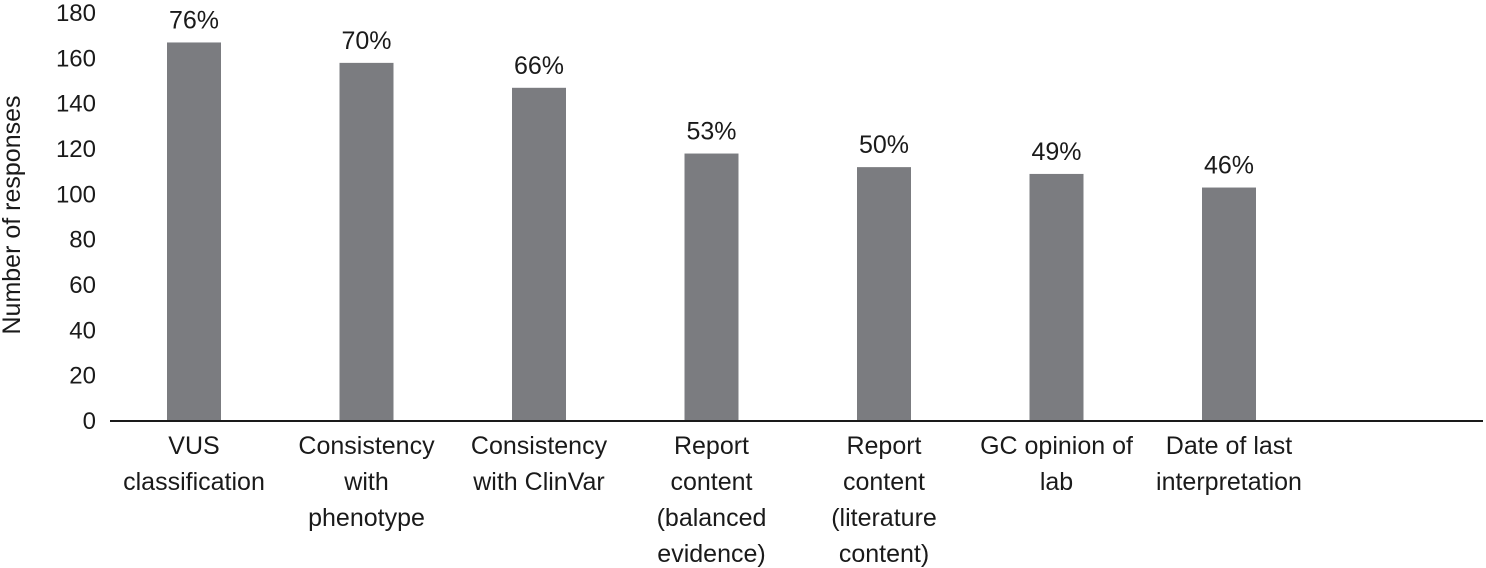 Image resolution: width=1486 pixels, height=568 pixels. I want to click on y-tick-label: 60, so click(82, 285).